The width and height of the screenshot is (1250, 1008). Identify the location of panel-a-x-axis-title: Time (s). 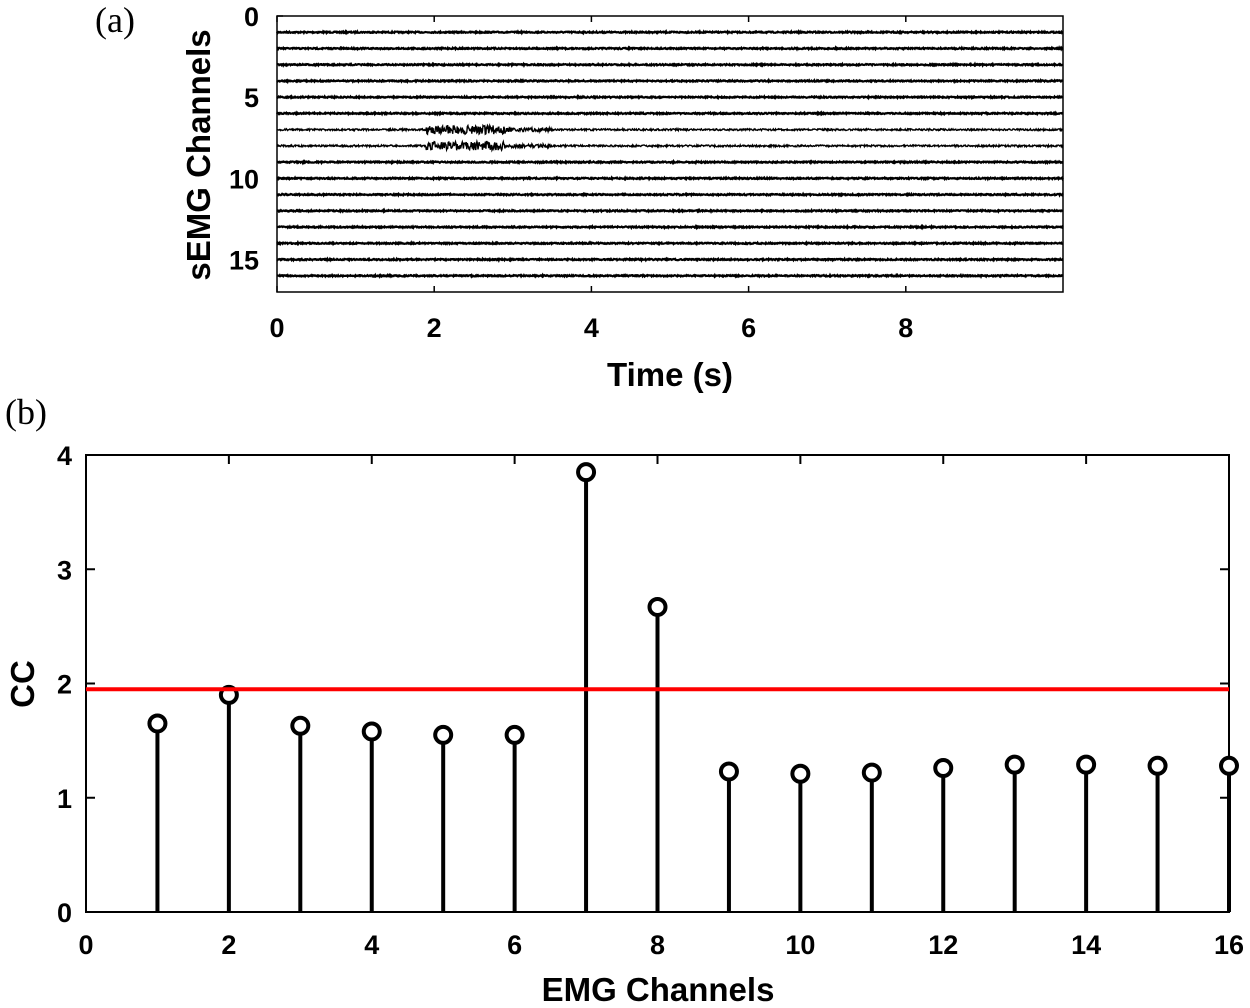
(670, 374).